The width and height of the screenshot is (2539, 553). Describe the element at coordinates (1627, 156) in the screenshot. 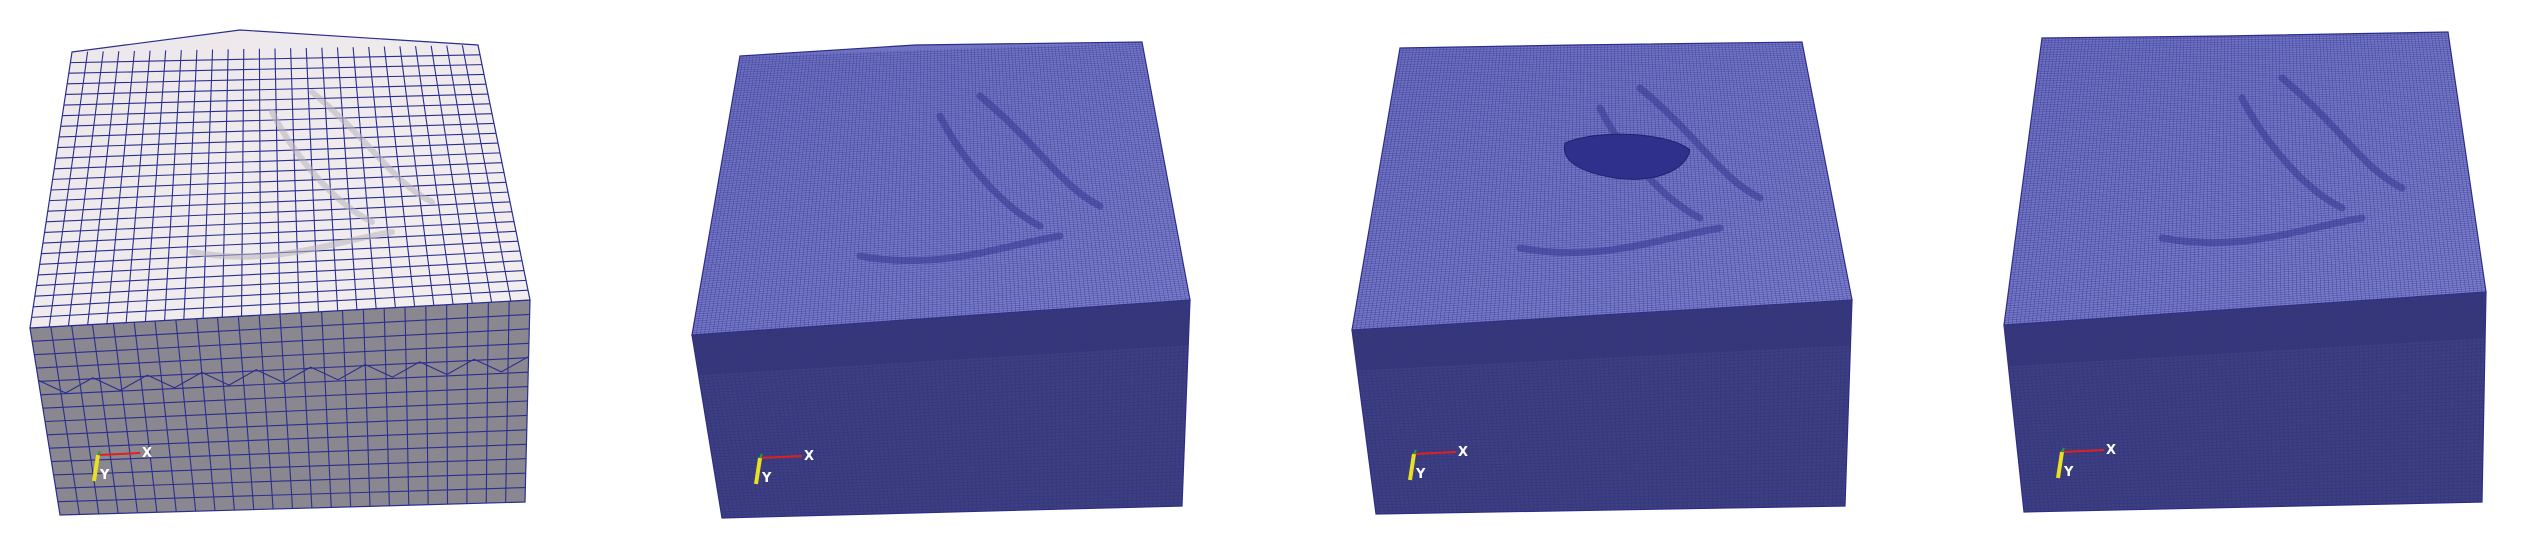

I see `refined-mesh-patch` at that location.